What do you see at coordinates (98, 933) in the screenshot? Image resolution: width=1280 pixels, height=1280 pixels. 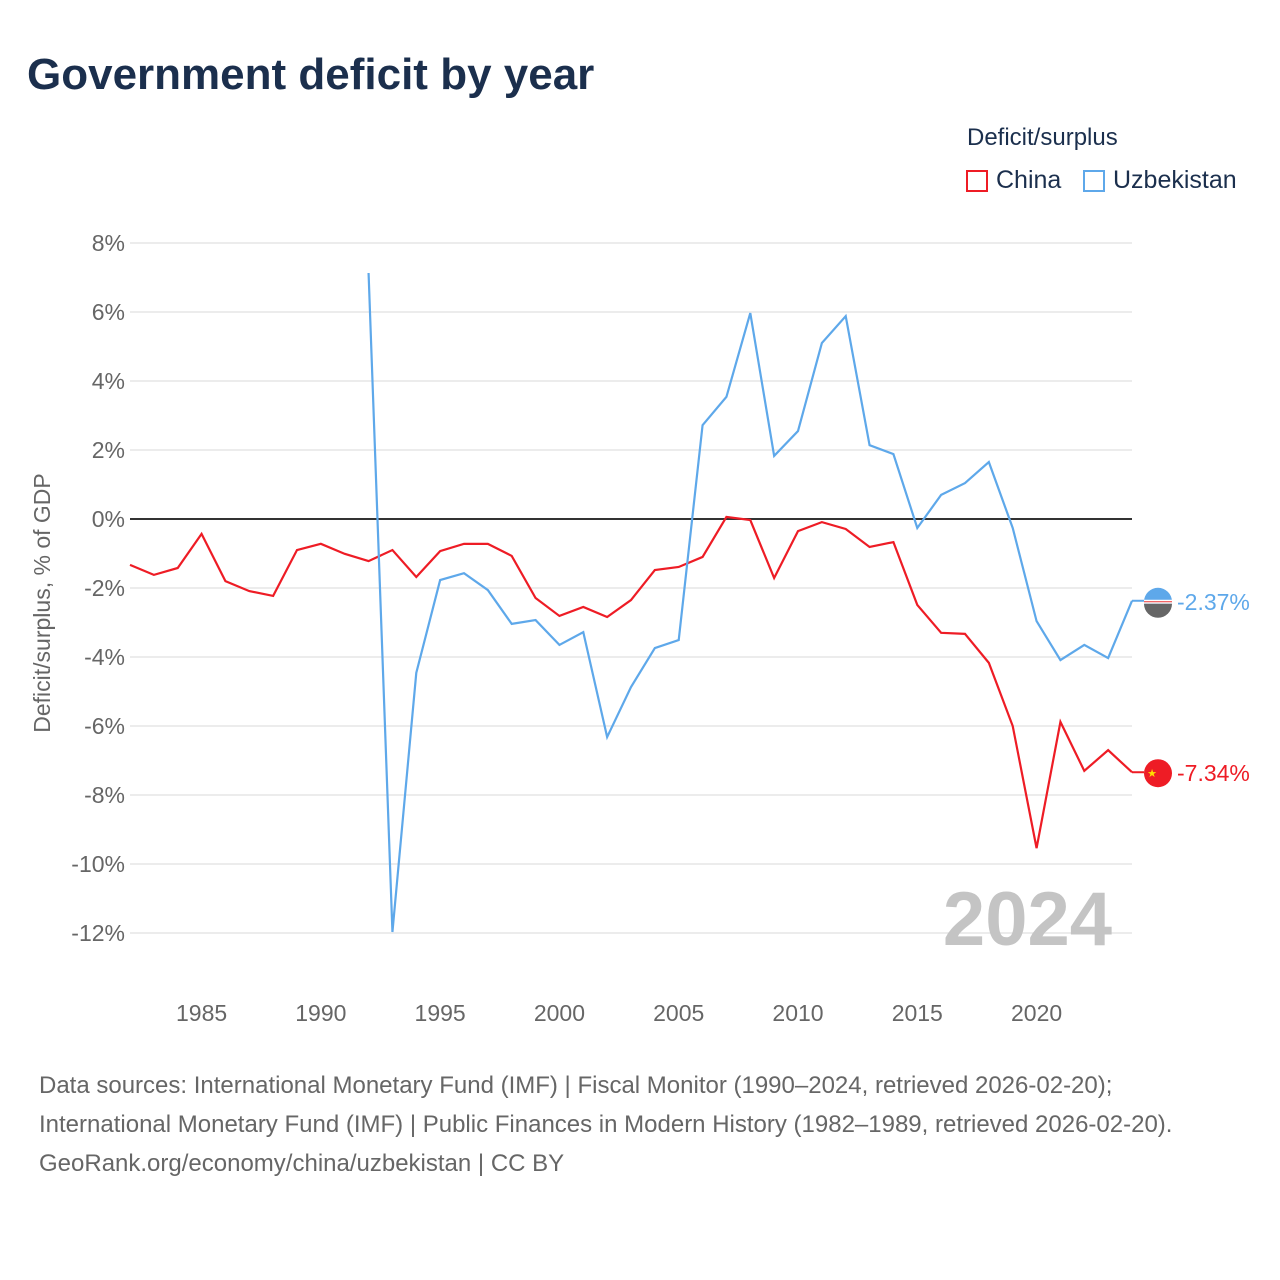 I see `y-tick-label: -12%` at bounding box center [98, 933].